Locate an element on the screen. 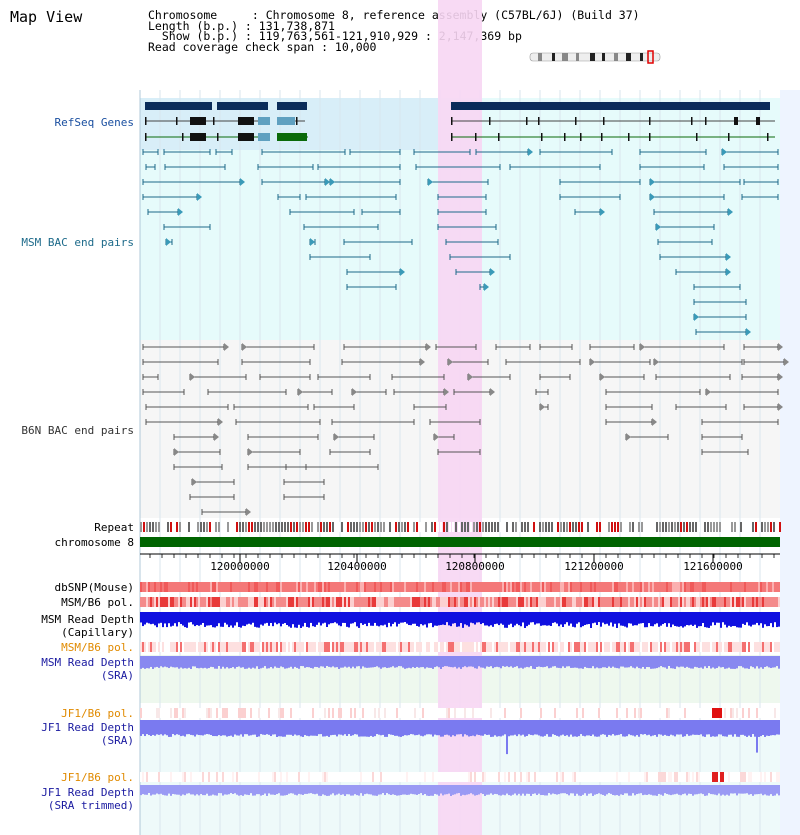 The image size is (800, 835). track-label-msm-bac: MSM BAC end pairs is located at coordinates (77, 242).